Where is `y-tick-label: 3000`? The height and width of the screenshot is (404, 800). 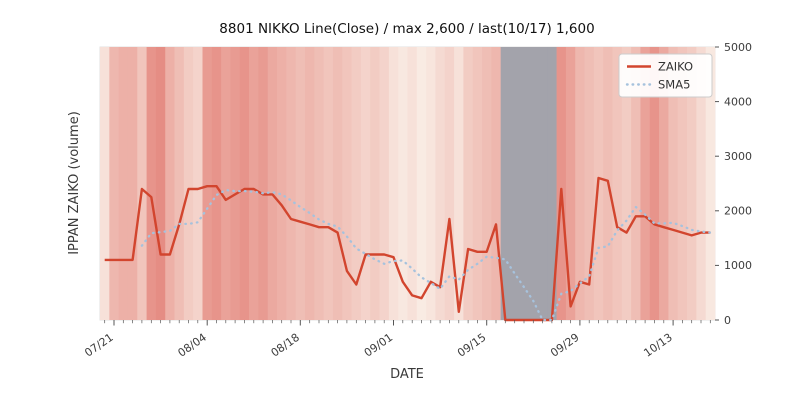
y-tick-label: 3000 is located at coordinates (738, 156).